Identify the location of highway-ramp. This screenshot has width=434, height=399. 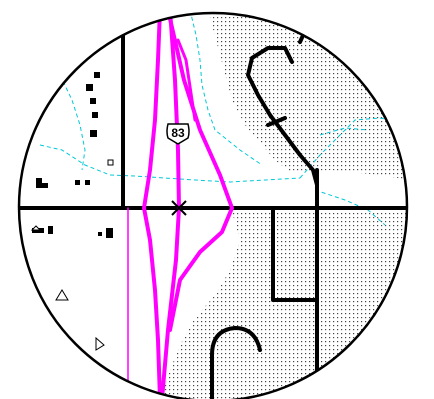
(186, 80).